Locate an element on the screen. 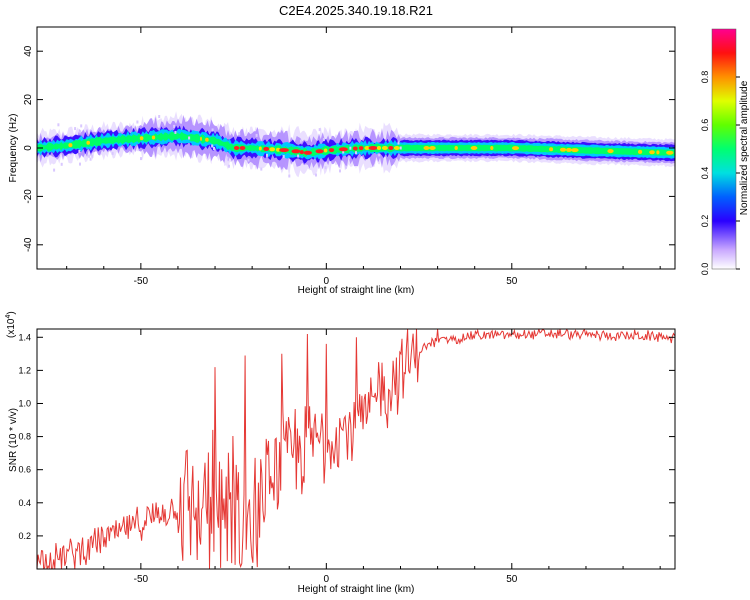 Image resolution: width=750 pixels, height=600 pixels. snr-xtick-label: 0 is located at coordinates (327, 579).